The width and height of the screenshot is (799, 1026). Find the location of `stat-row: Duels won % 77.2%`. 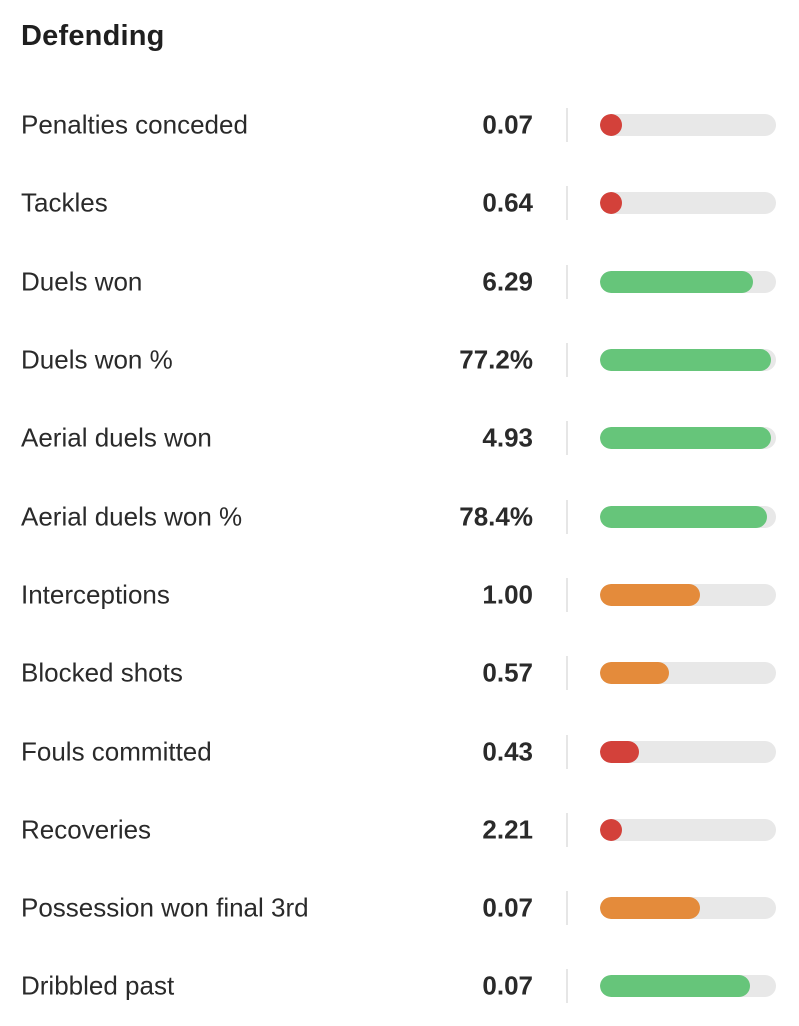

stat-row: Duels won % 77.2% is located at coordinates (399, 360).